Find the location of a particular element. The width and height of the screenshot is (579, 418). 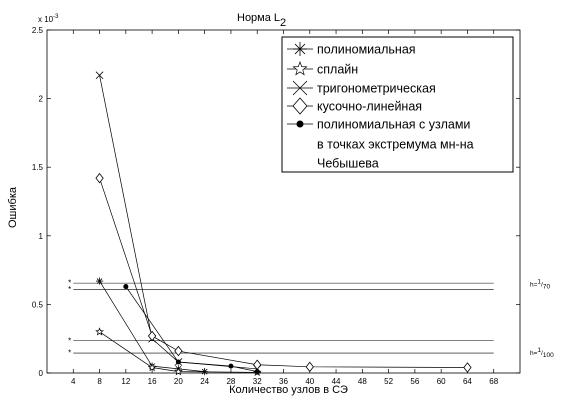

y-exponent-label: x 10-3 is located at coordinates (48, 19).